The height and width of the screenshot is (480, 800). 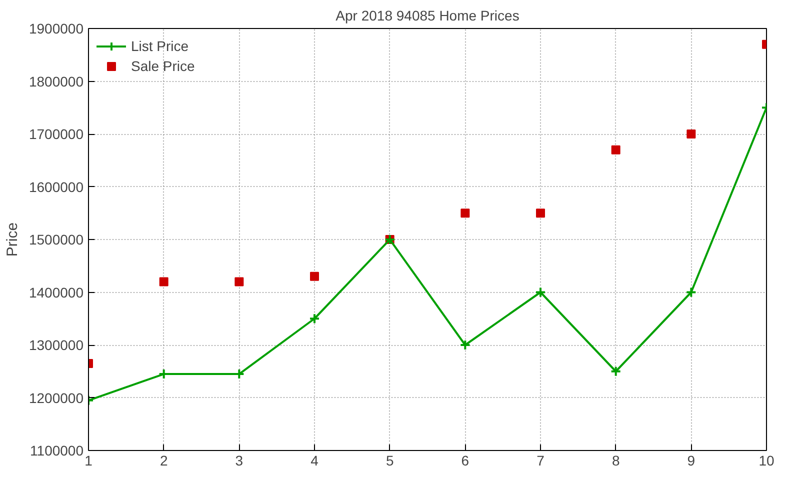 What do you see at coordinates (390, 460) in the screenshot?
I see `x-tick-label: 5` at bounding box center [390, 460].